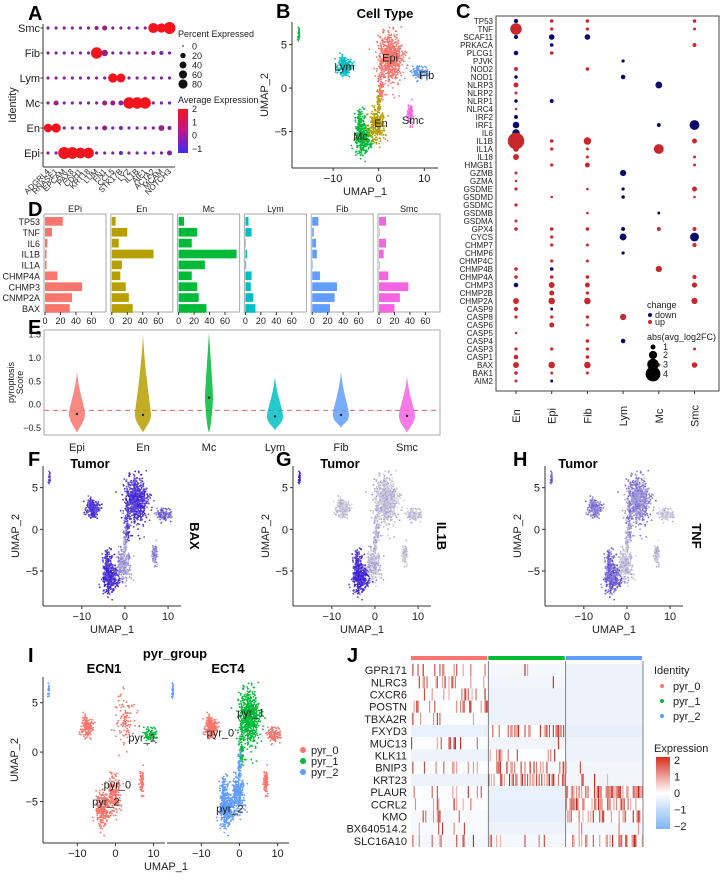 This screenshot has height=881, width=722. I want to click on dot-Mc-KRT18, so click(88, 103).